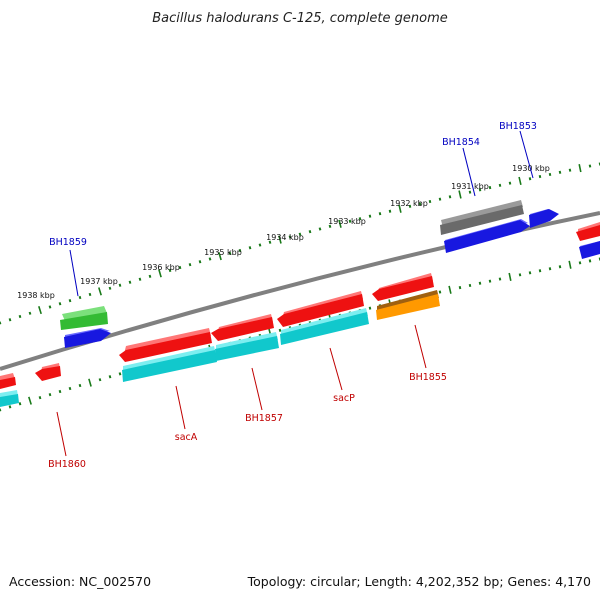 The width and height of the screenshot is (600, 600). What do you see at coordinates (165, 345) in the screenshot?
I see `gene-sacA-red` at bounding box center [165, 345].